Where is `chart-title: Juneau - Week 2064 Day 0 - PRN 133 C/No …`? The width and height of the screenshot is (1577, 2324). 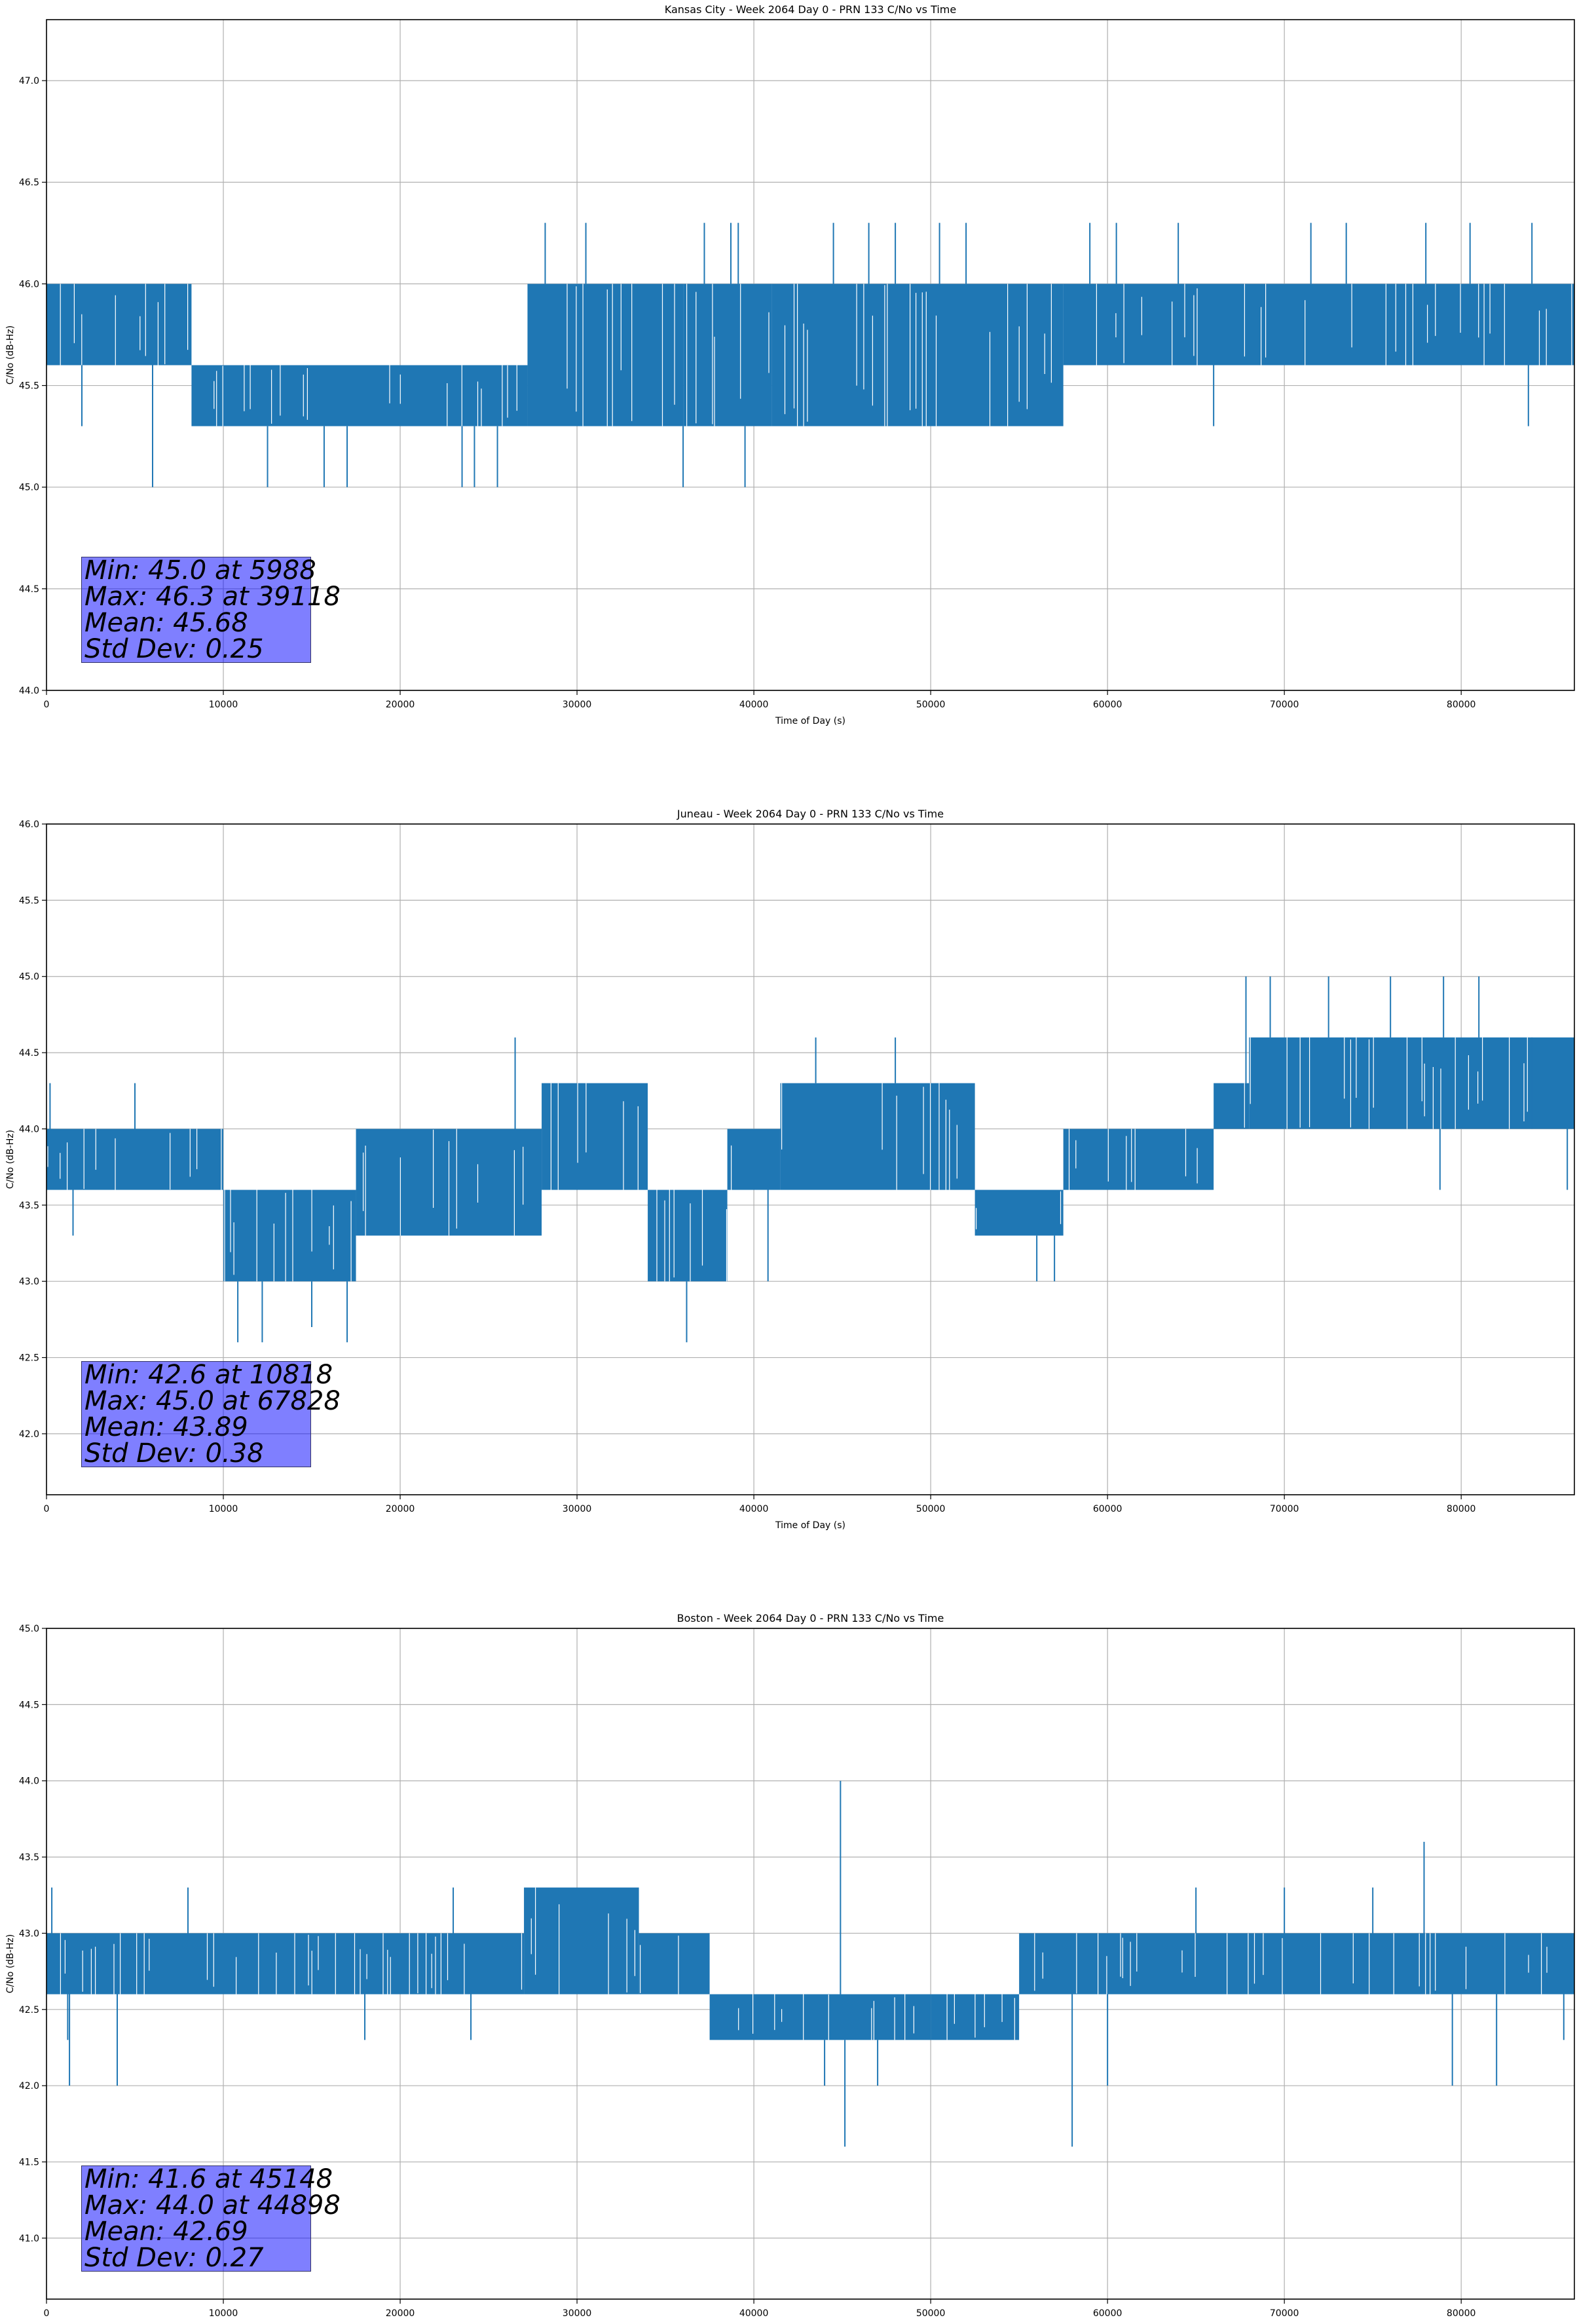
chart-title: Juneau - Week 2064 Day 0 - PRN 133 C/No … is located at coordinates (810, 814).